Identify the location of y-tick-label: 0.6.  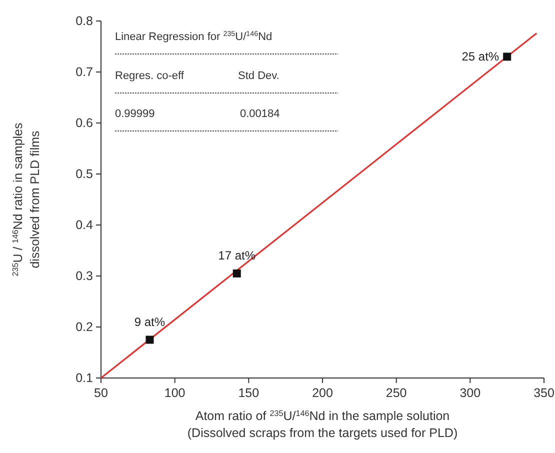
(85, 123).